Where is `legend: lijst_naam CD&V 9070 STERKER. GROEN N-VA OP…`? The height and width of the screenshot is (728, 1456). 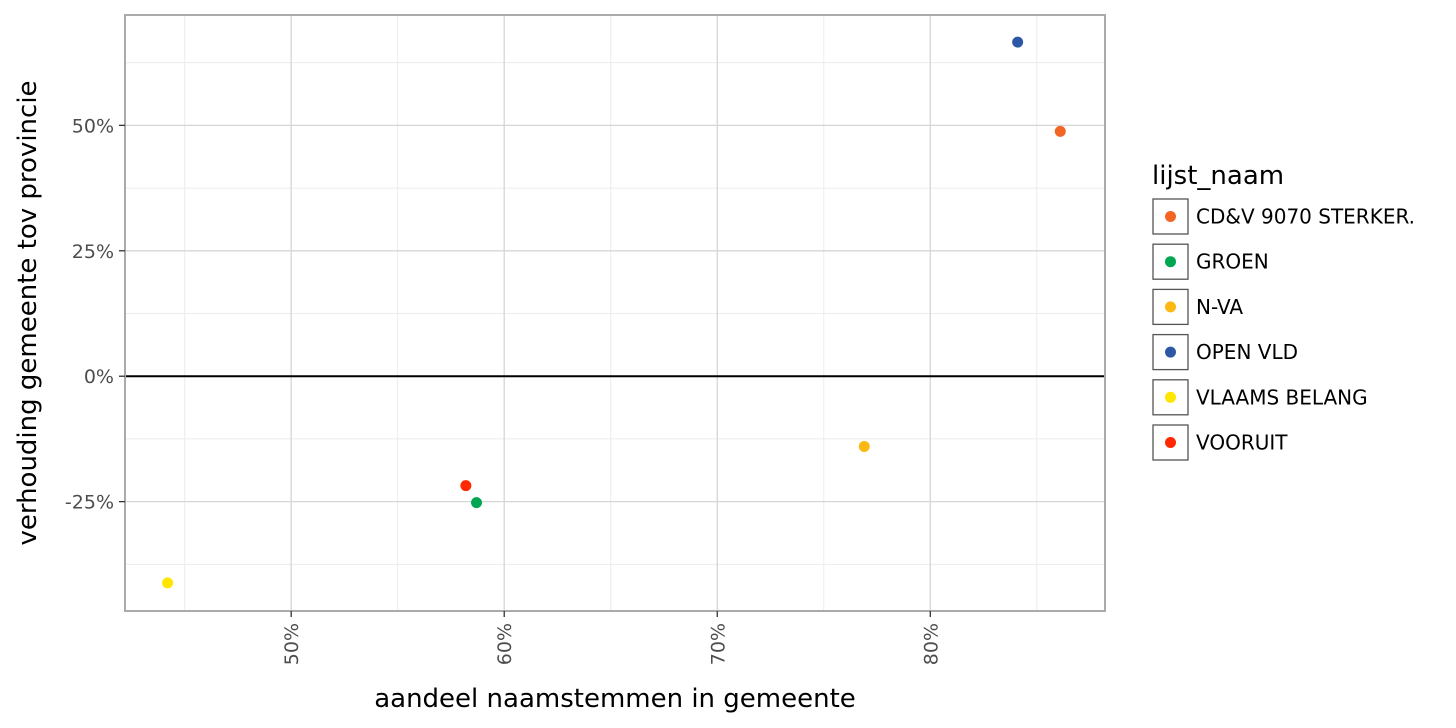 legend: lijst_naam CD&V 9070 STERKER. GROEN N-VA OP… is located at coordinates (1283, 311).